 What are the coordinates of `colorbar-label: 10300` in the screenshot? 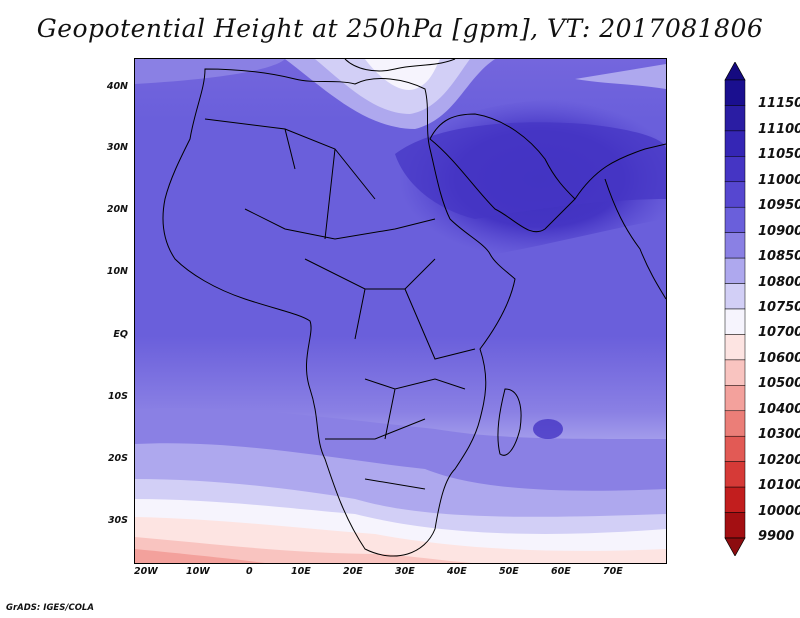 It's located at (779, 435).